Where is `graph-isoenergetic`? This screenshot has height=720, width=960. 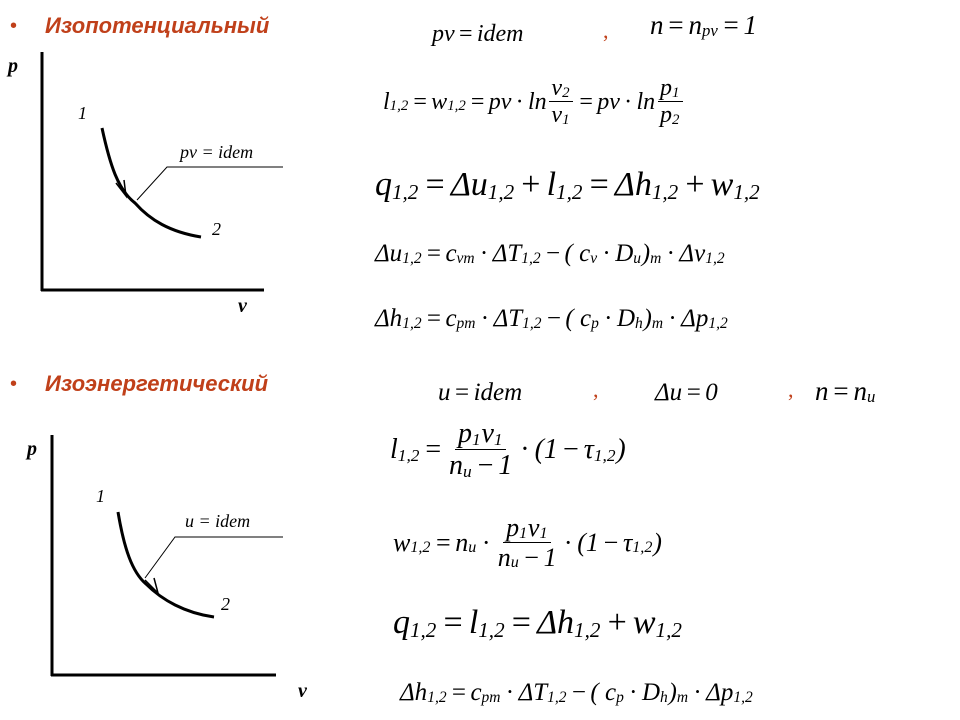 graph-isoenergetic is located at coordinates (166, 556).